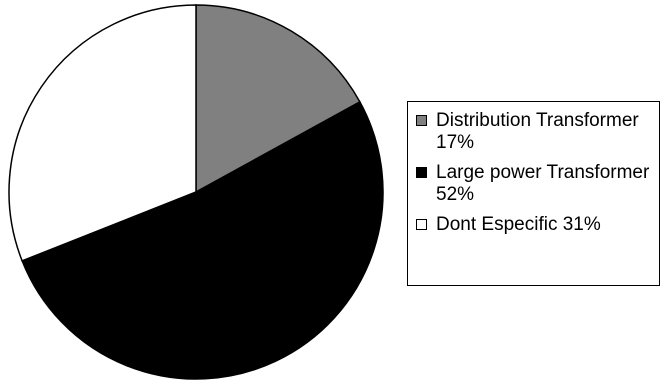  Describe the element at coordinates (278, 99) in the screenshot. I see `pie-slice-distribution-transformer` at that location.